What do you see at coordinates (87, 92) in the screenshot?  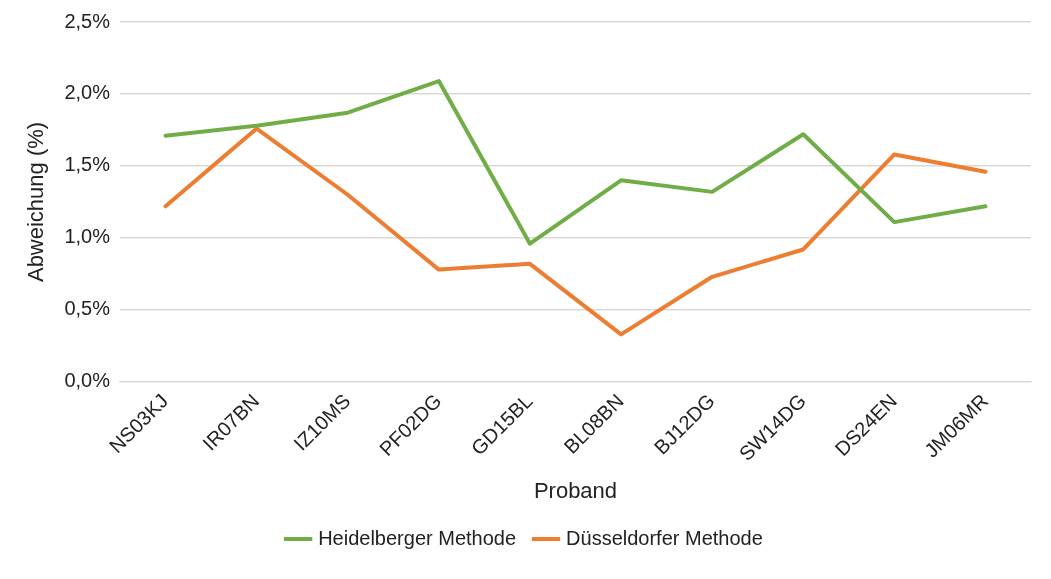 I see `y-tick-label: 2,0%` at bounding box center [87, 92].